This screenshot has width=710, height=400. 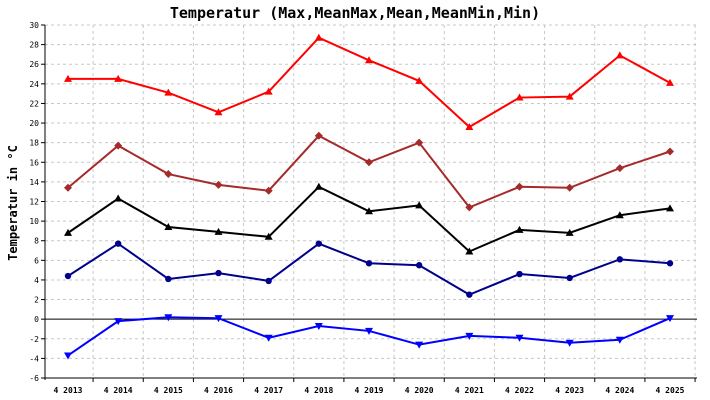 What do you see at coordinates (619, 390) in the screenshot?
I see `x-tick-label: 4 2024` at bounding box center [619, 390].